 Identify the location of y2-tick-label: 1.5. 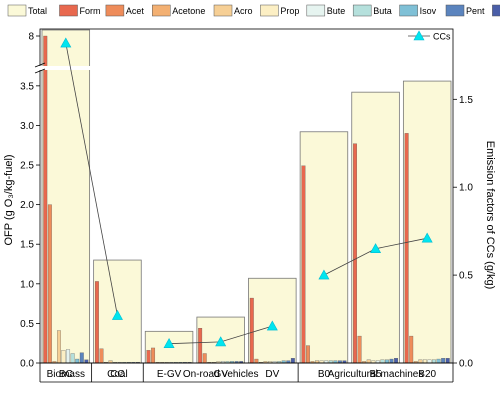
(466, 100).